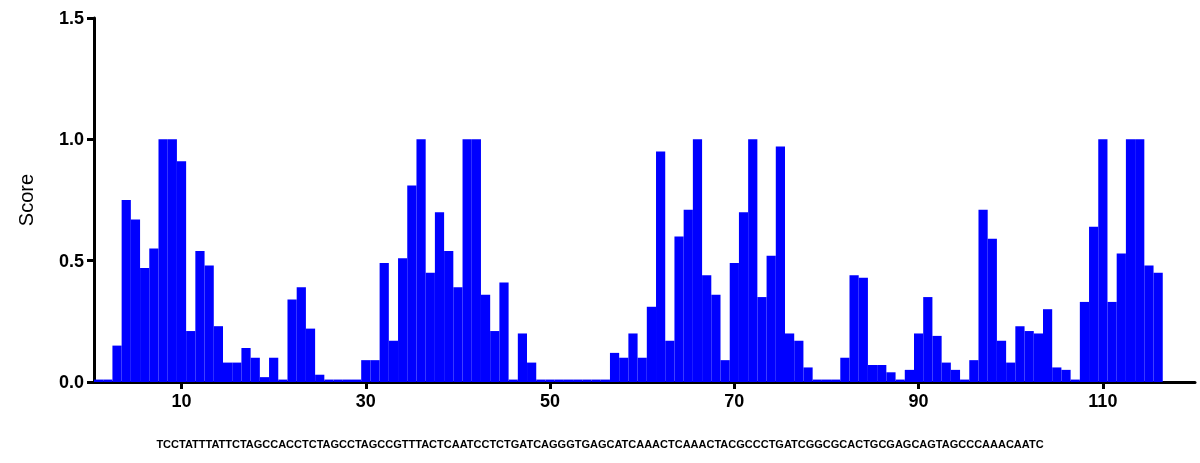  Describe the element at coordinates (71, 18) in the screenshot. I see `y-tick-label: 1.5` at that location.